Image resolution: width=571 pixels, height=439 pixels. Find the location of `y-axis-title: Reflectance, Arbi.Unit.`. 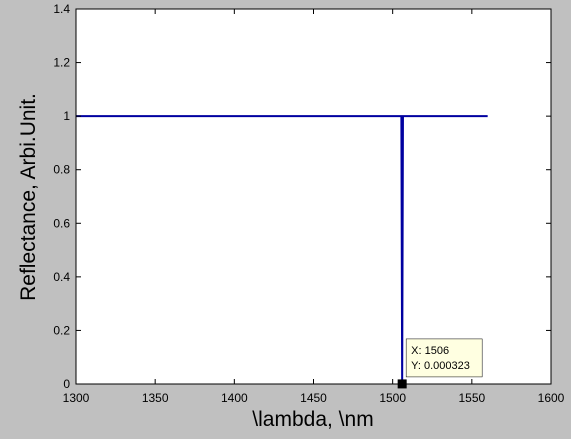

y-axis-title: Reflectance, Arbi.Unit. is located at coordinates (28, 197).